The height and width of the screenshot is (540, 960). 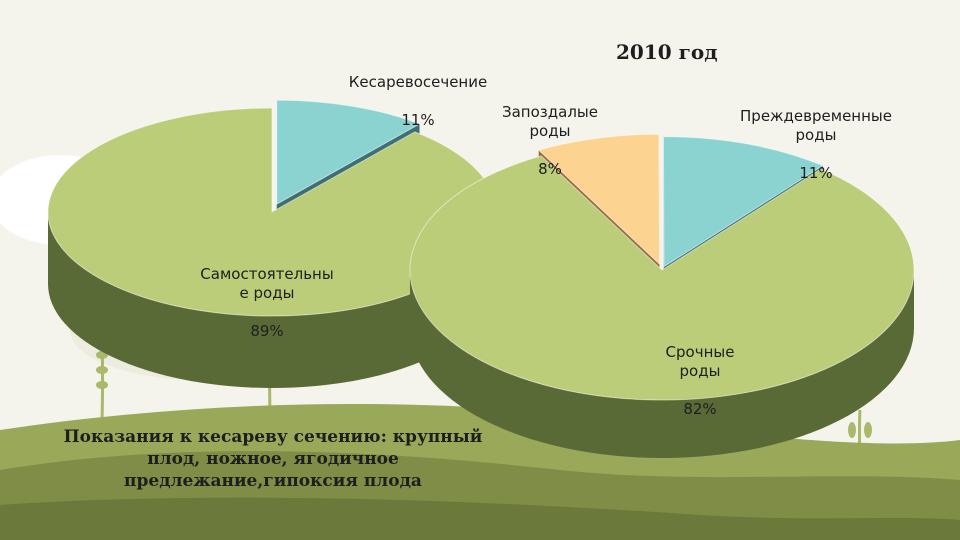 I want to click on pie2-slice-1-top, so click(x=743, y=202).